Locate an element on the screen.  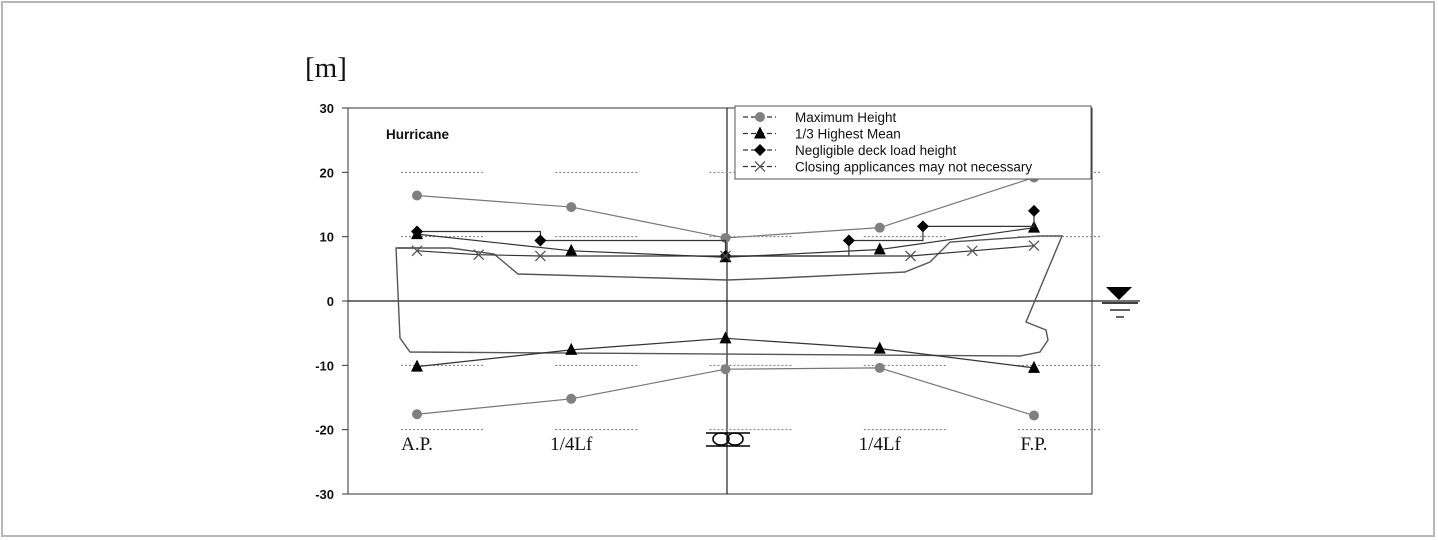
y-tick-label: -30 is located at coordinates (324, 494).